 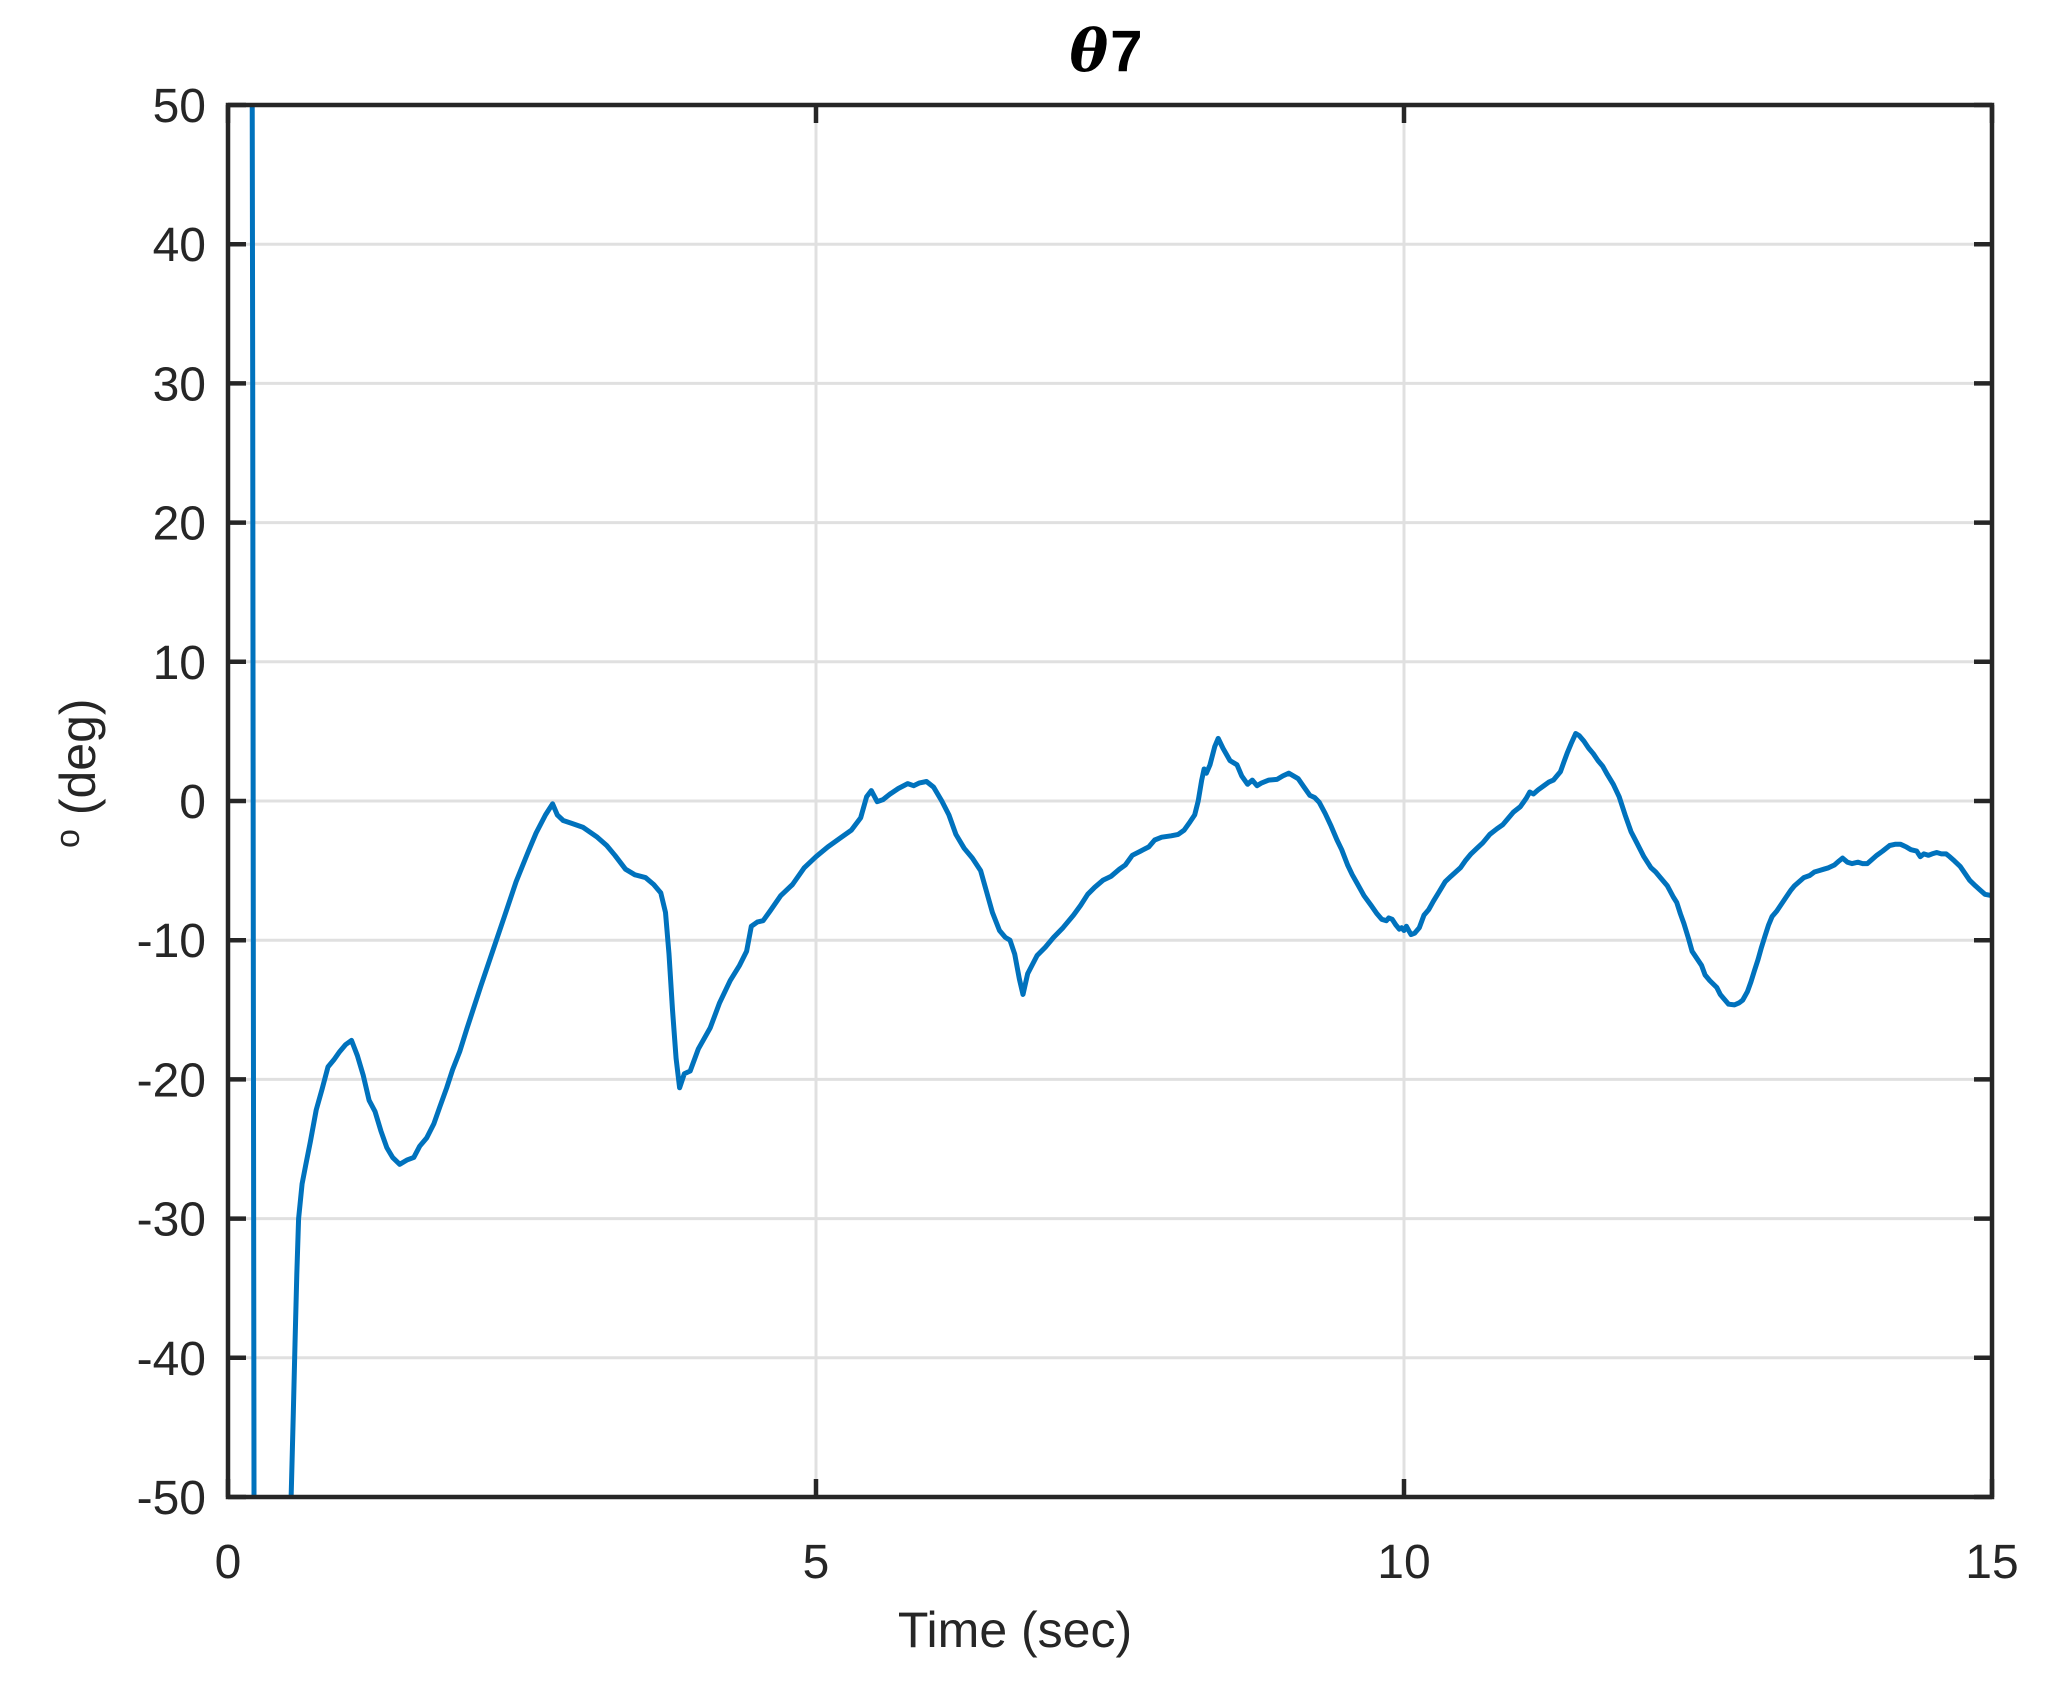 I want to click on y-tick-label: -20, so click(x=171, y=1080).